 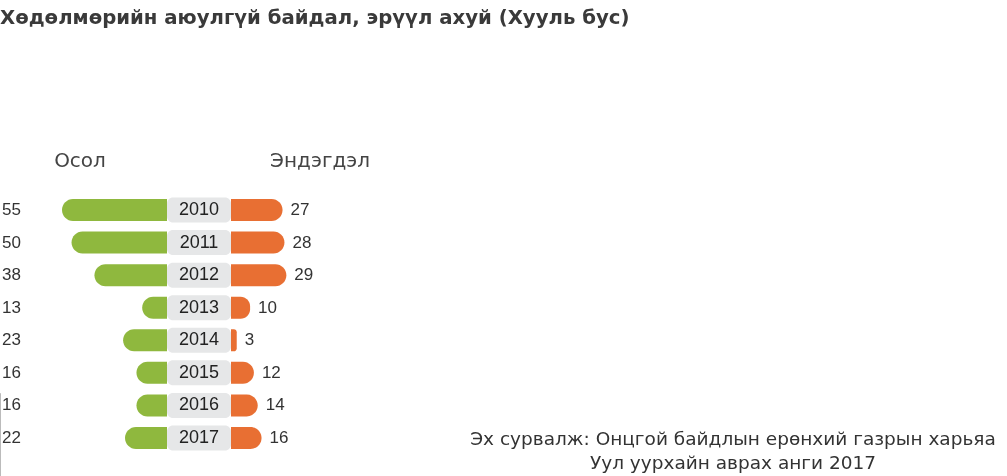 What do you see at coordinates (199, 241) in the screenshot?
I see `y-tick-label: 2011` at bounding box center [199, 241].